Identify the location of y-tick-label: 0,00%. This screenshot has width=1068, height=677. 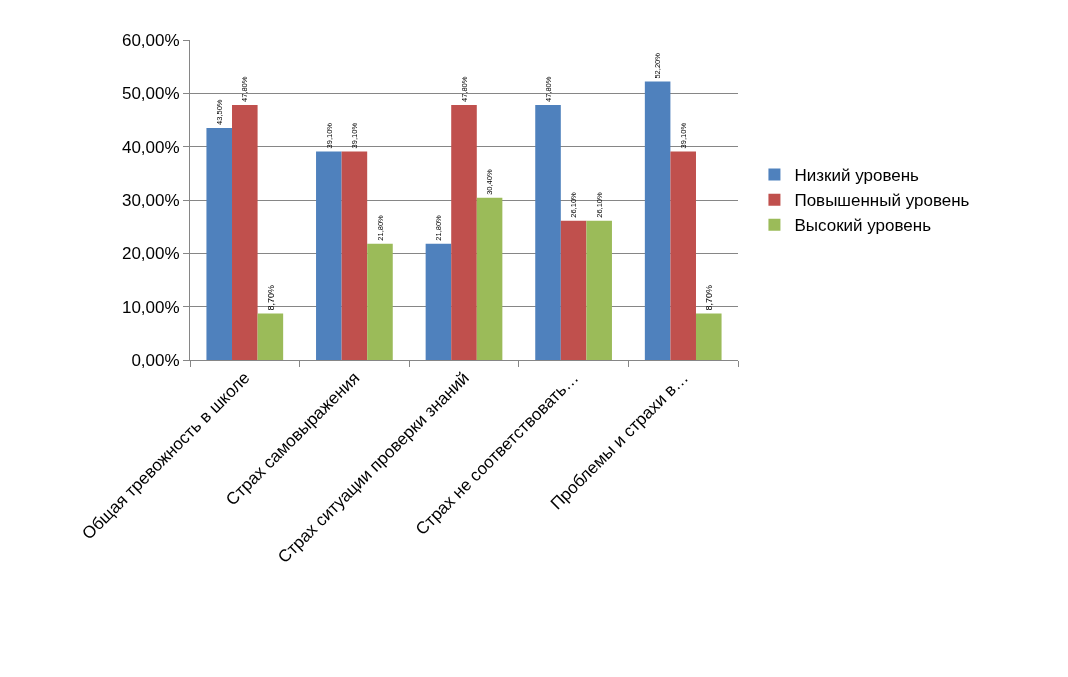
(155, 360).